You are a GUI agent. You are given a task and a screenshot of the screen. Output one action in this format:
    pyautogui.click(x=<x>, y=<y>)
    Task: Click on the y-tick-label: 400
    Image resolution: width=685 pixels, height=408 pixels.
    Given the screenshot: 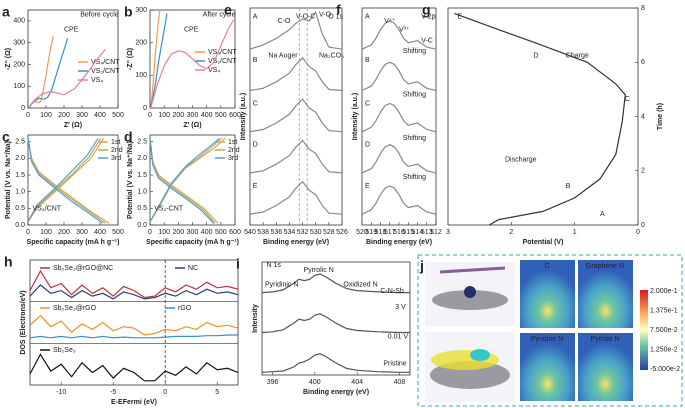 What is the action you would take?
    pyautogui.click(x=19, y=21)
    